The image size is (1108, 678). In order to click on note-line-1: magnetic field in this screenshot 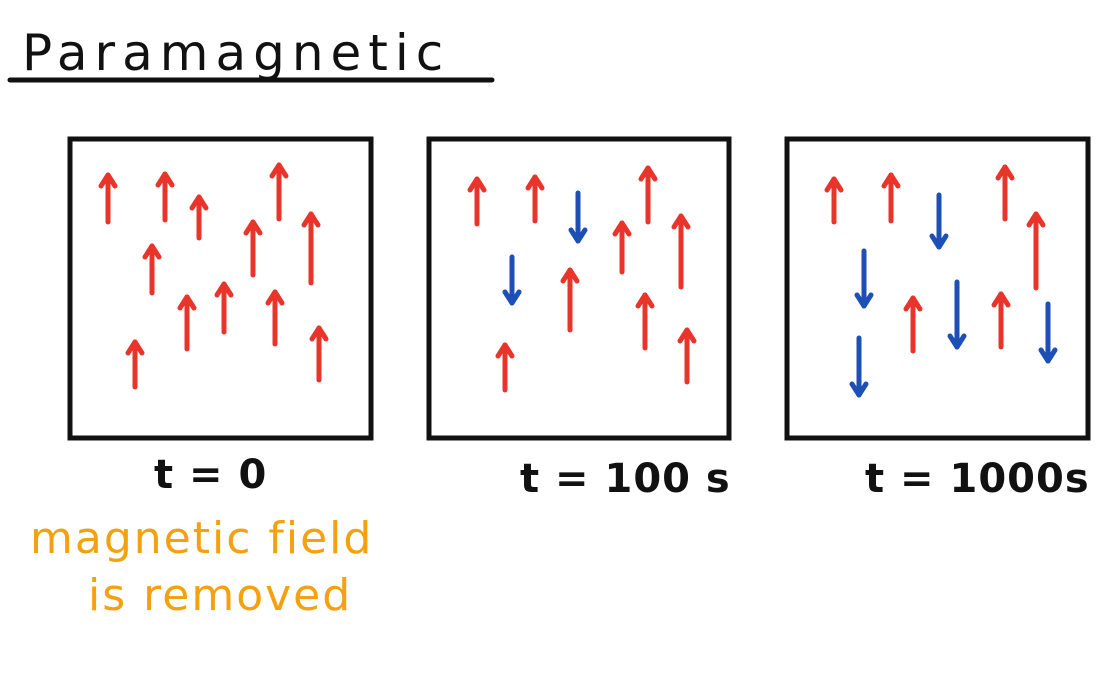, I will do `click(201, 538)`.